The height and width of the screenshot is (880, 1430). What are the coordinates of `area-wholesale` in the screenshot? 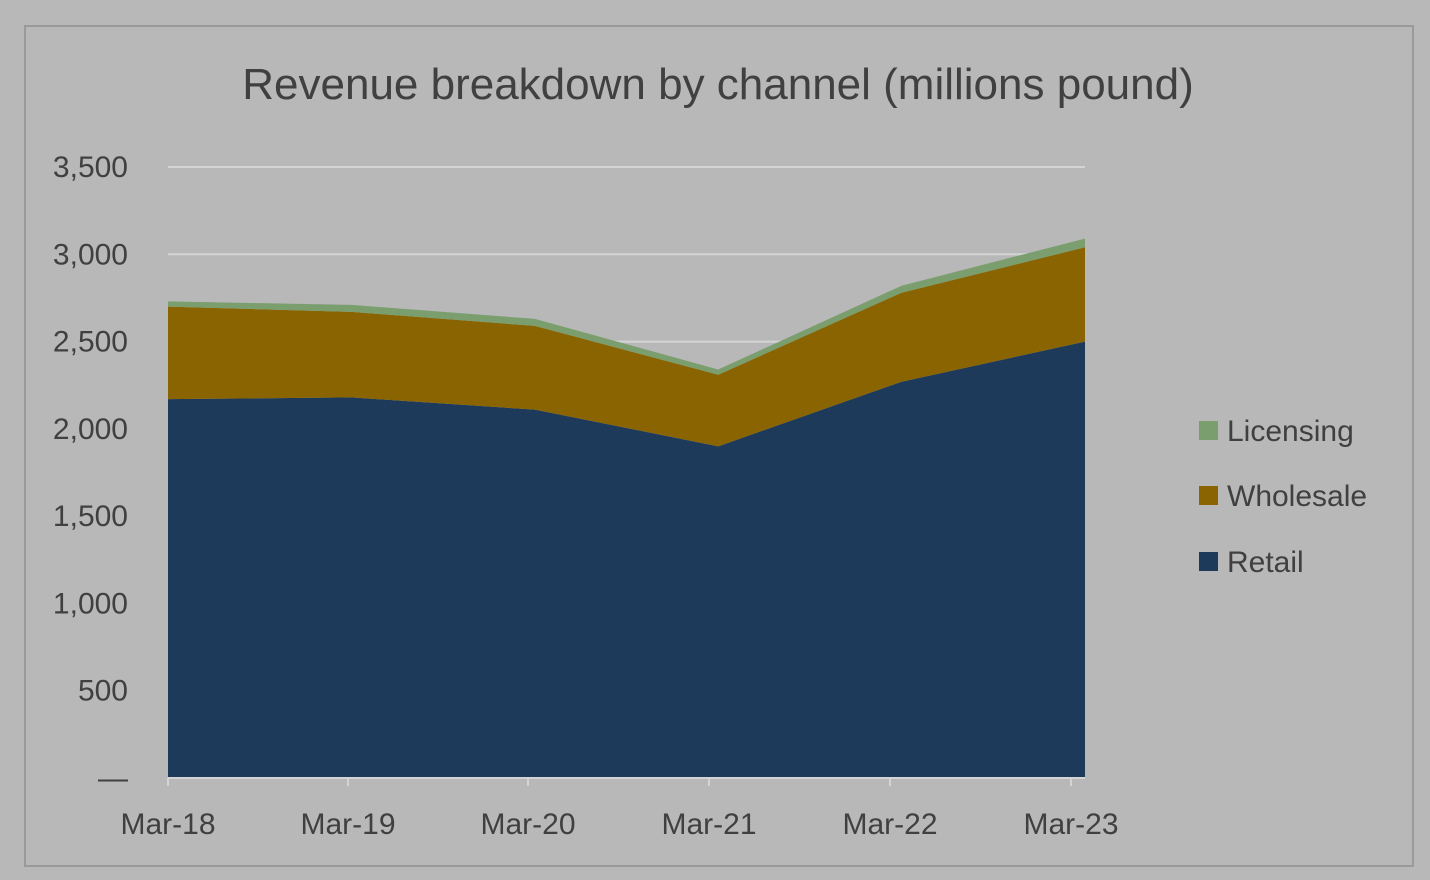 It's located at (626, 347).